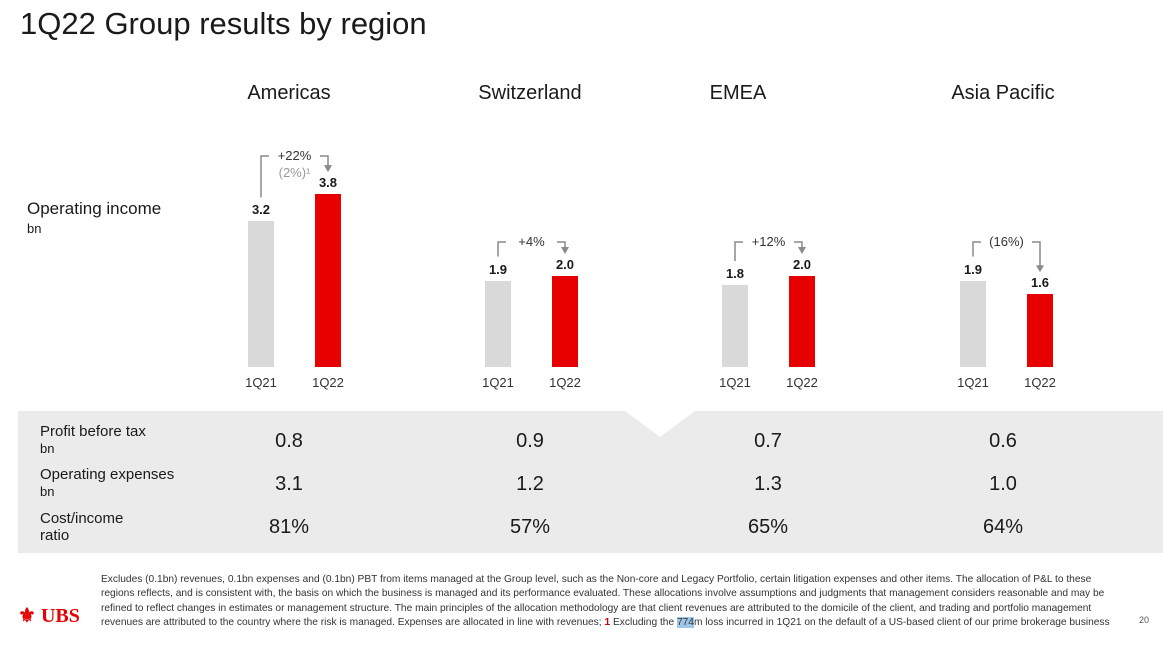 The height and width of the screenshot is (649, 1163). I want to click on change-label: +22%, so click(294, 155).